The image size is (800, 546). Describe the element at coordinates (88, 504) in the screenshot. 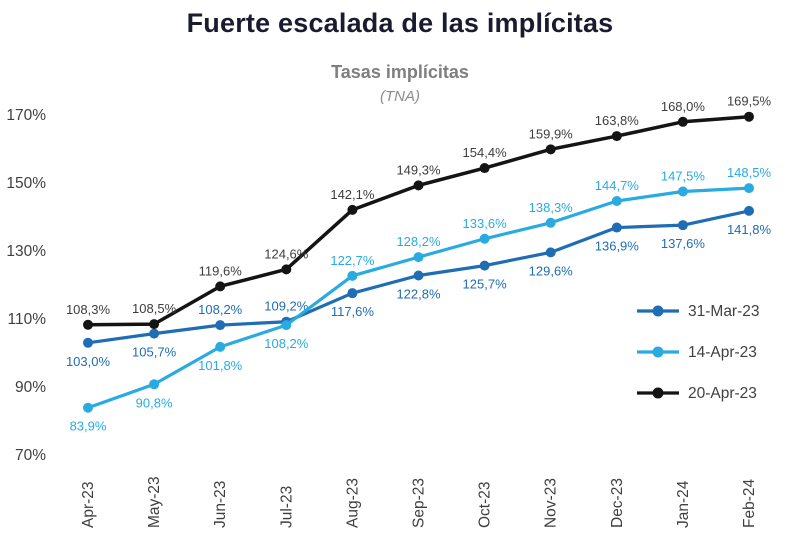

I see `x-axis-tick-label: Apr-23` at that location.